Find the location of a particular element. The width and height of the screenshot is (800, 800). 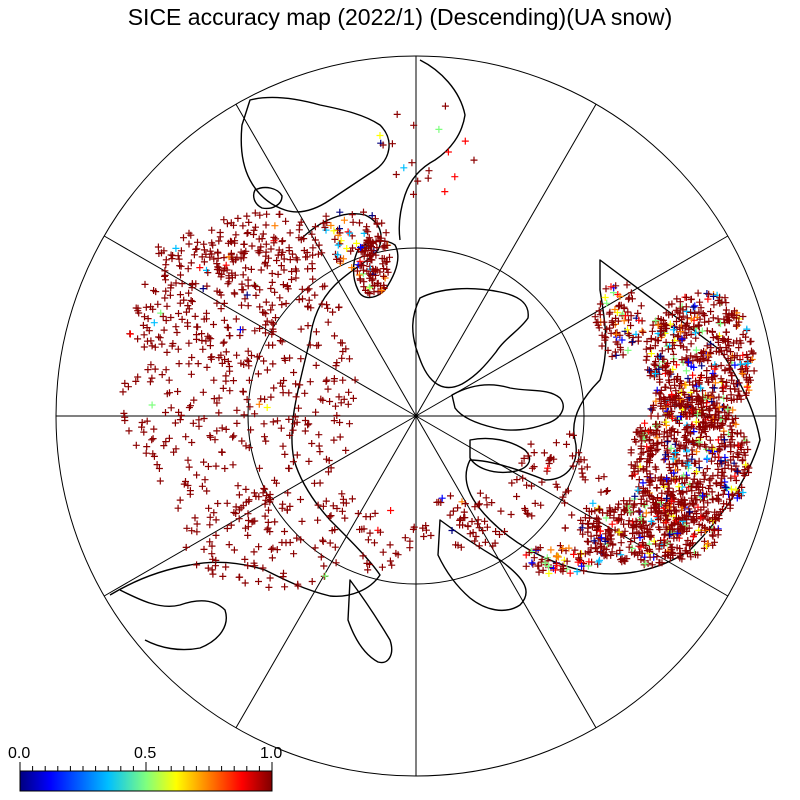

meridian-line is located at coordinates (260, 506).